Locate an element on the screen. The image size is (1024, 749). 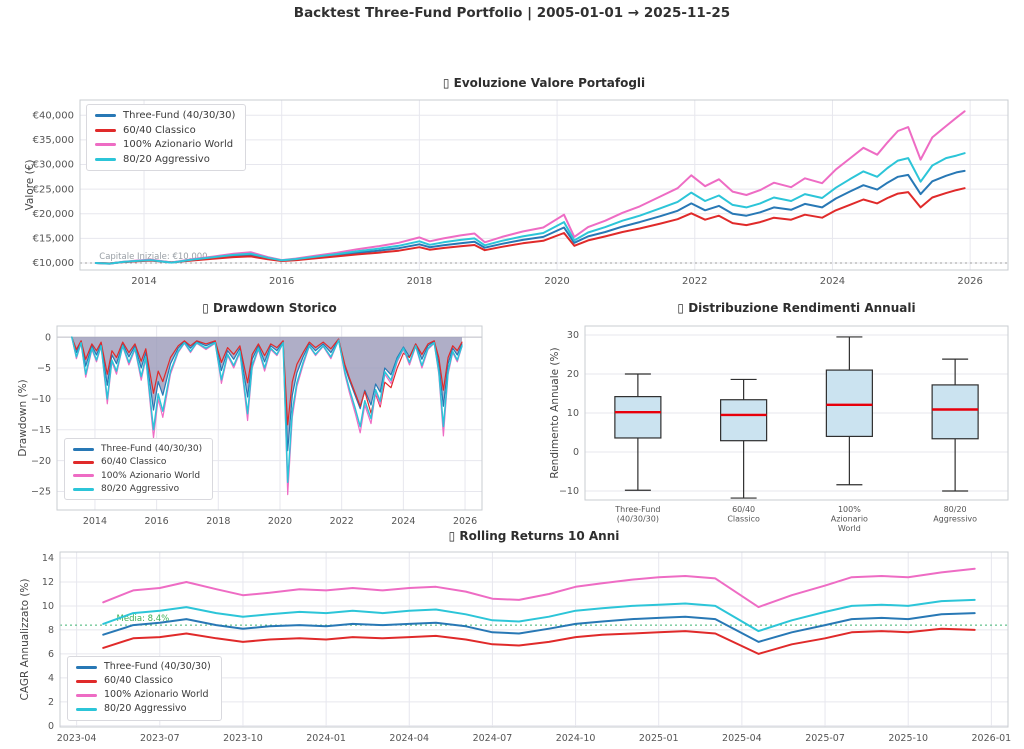
y-tick-label: 12 is located at coordinates (48, 582).